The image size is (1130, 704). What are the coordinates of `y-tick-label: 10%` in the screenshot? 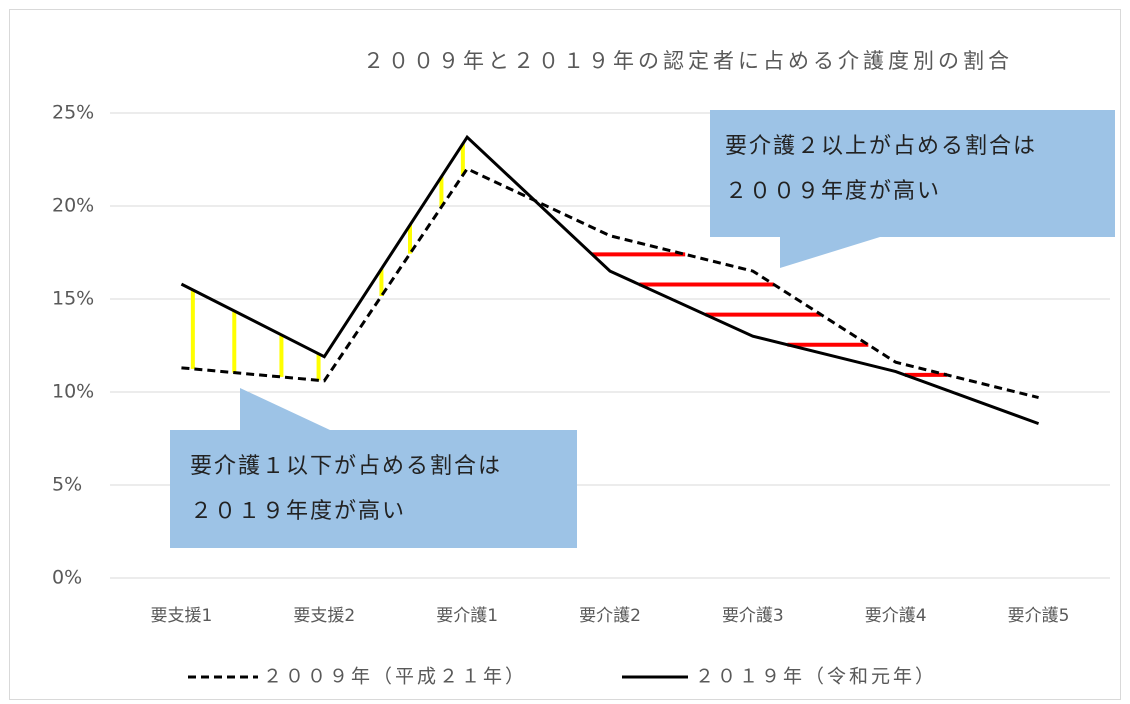 It's located at (73, 392).